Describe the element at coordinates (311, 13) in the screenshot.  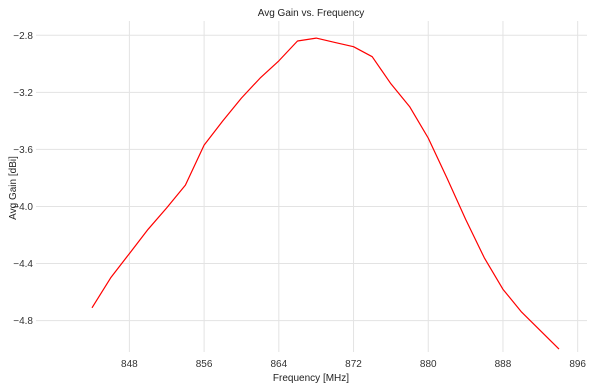
I see `chart-title: Avg Gain vs. Frequency` at that location.